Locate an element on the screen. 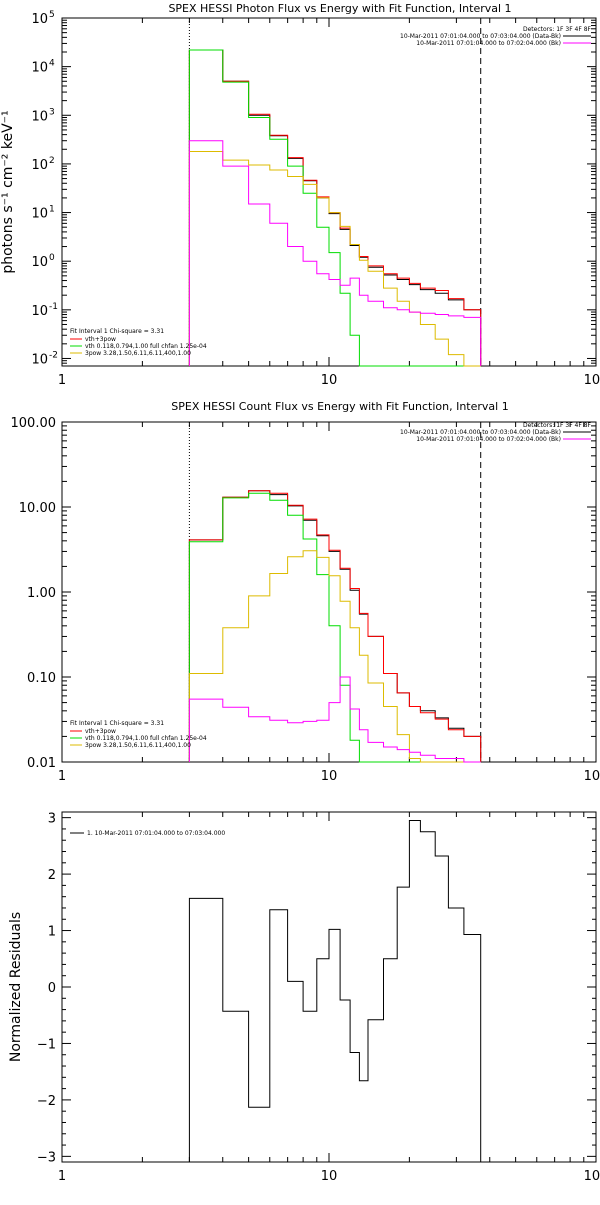  count-fit-entry-vth-3pow: vth+3pow is located at coordinates (100, 731).